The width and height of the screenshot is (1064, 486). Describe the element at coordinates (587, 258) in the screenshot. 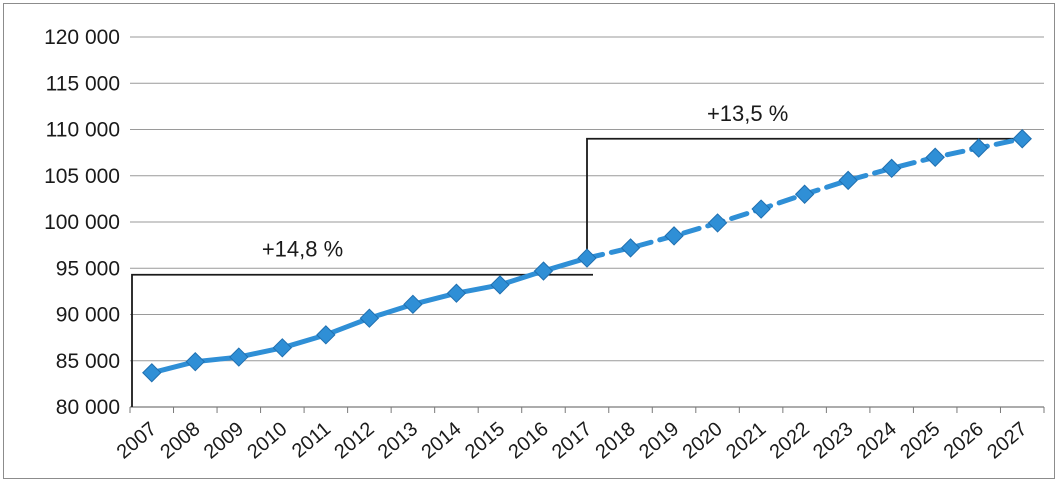

I see `data-point-2017` at that location.